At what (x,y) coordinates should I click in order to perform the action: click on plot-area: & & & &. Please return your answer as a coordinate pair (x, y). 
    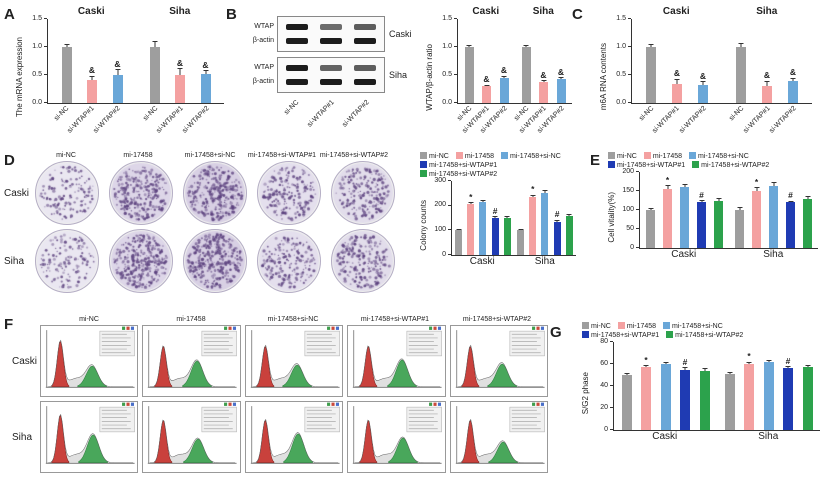
    Looking at the image, I should click on (514, 61).